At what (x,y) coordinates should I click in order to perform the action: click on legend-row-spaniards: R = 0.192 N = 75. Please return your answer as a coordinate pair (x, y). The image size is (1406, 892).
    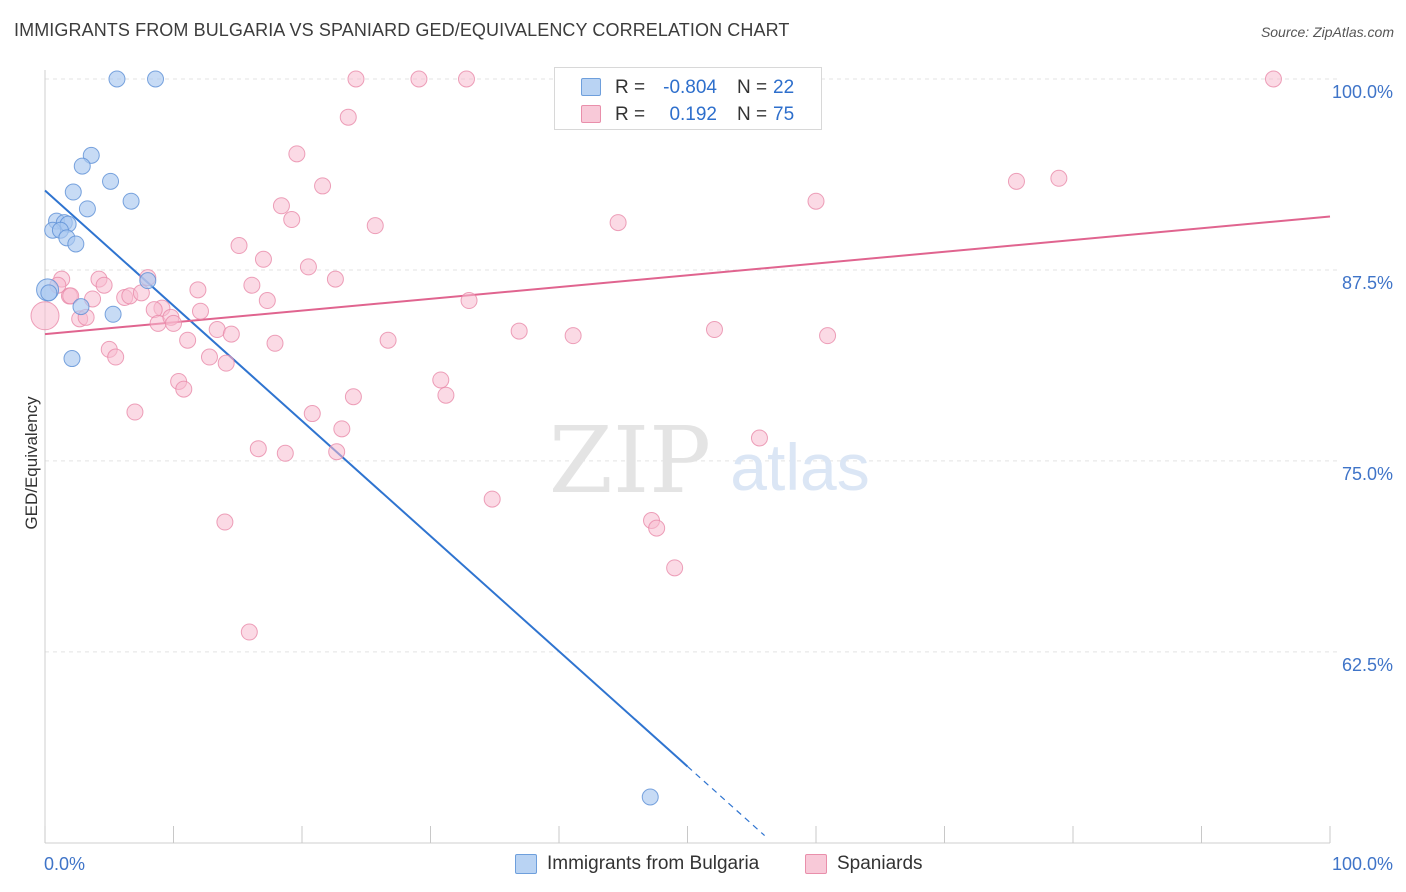
    Looking at the image, I should click on (688, 115).